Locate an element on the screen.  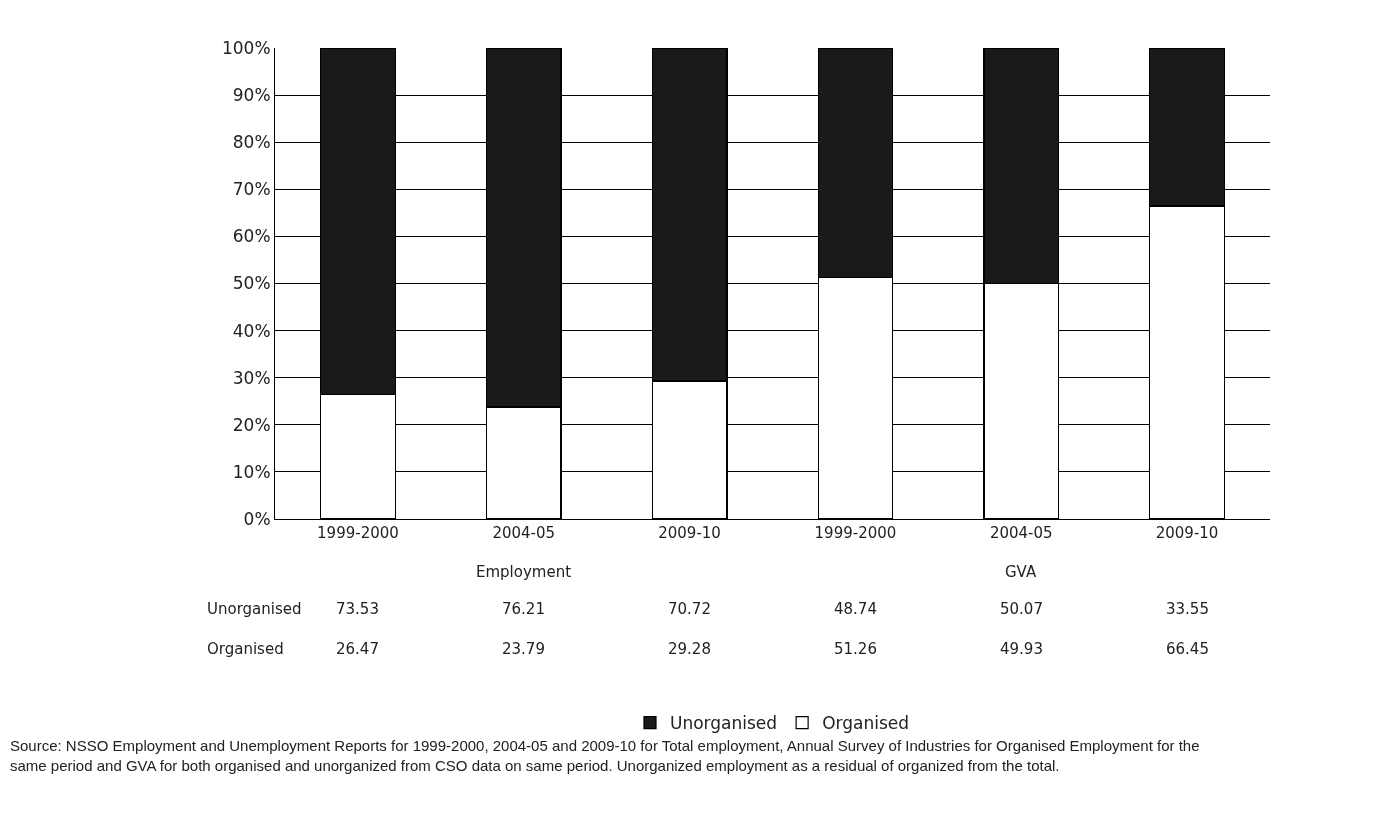
y-tick-label: 10% is located at coordinates (251, 471).